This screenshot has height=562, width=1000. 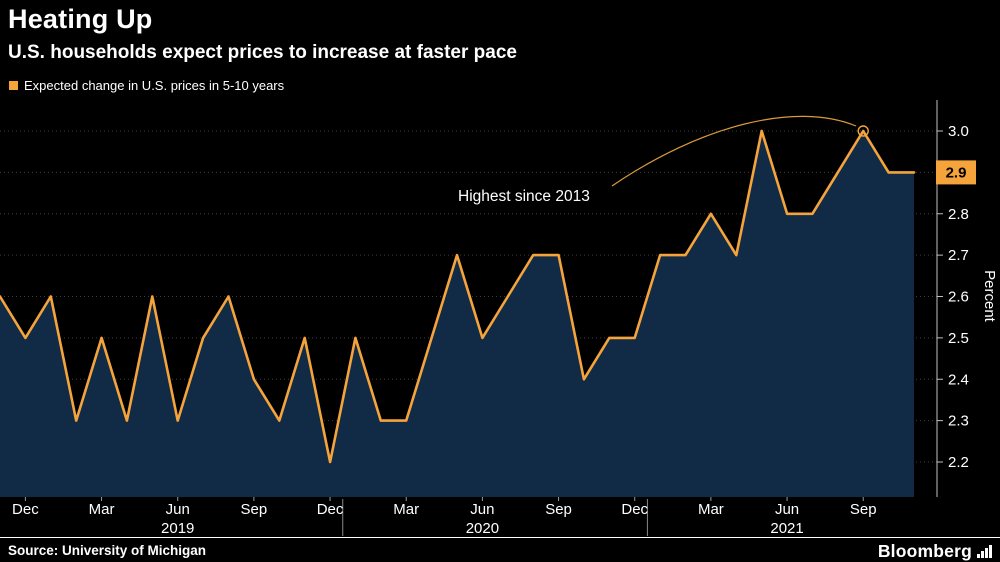 I want to click on year-label: 2021, so click(x=786, y=528).